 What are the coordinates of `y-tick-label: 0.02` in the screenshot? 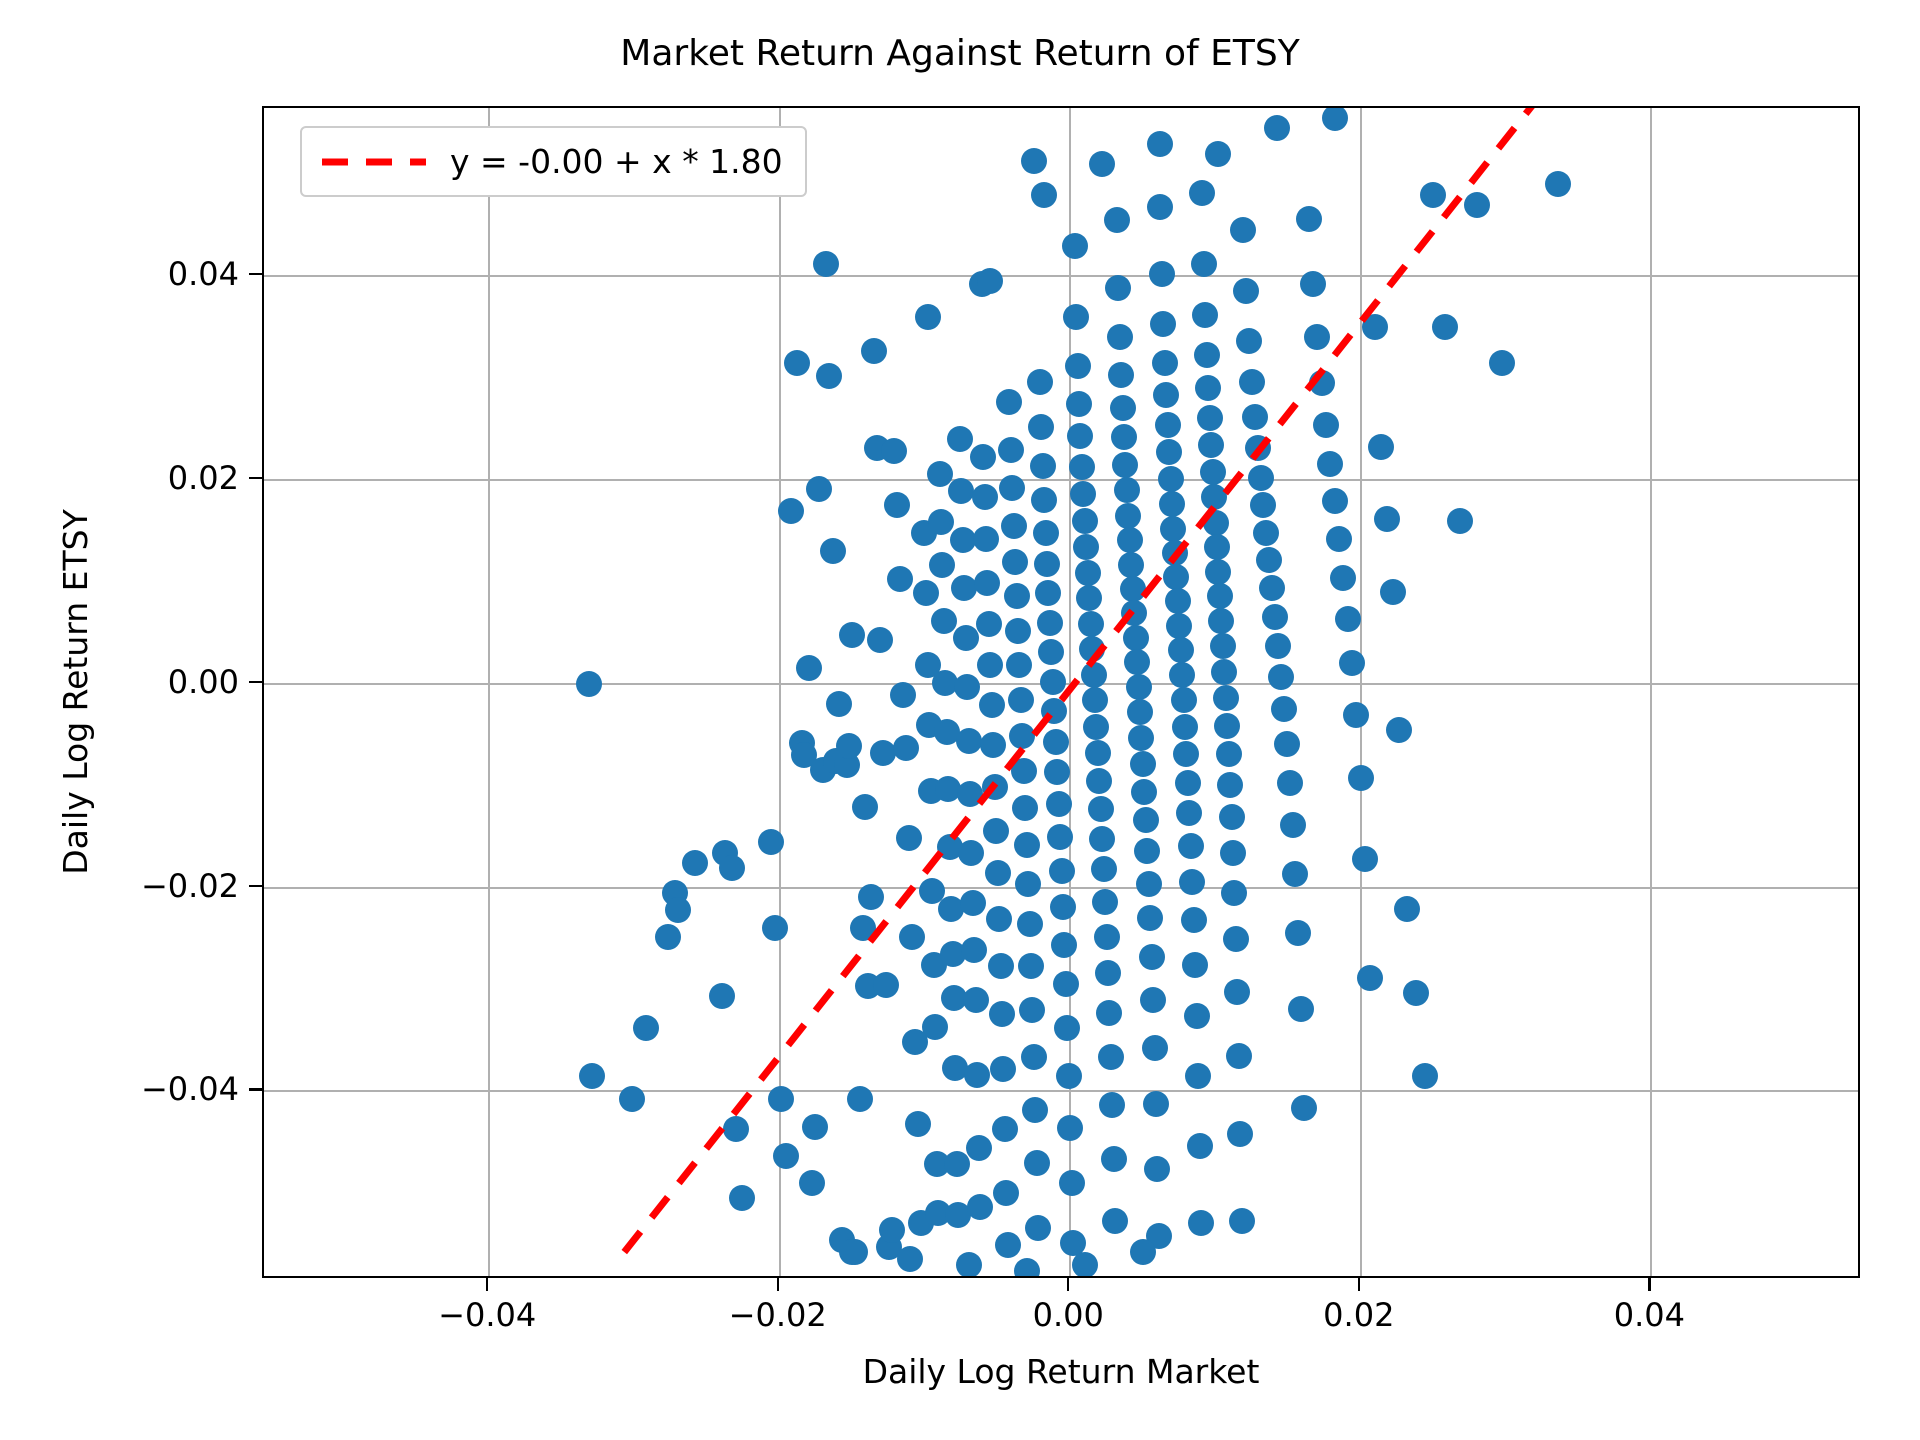 It's located at (203, 477).